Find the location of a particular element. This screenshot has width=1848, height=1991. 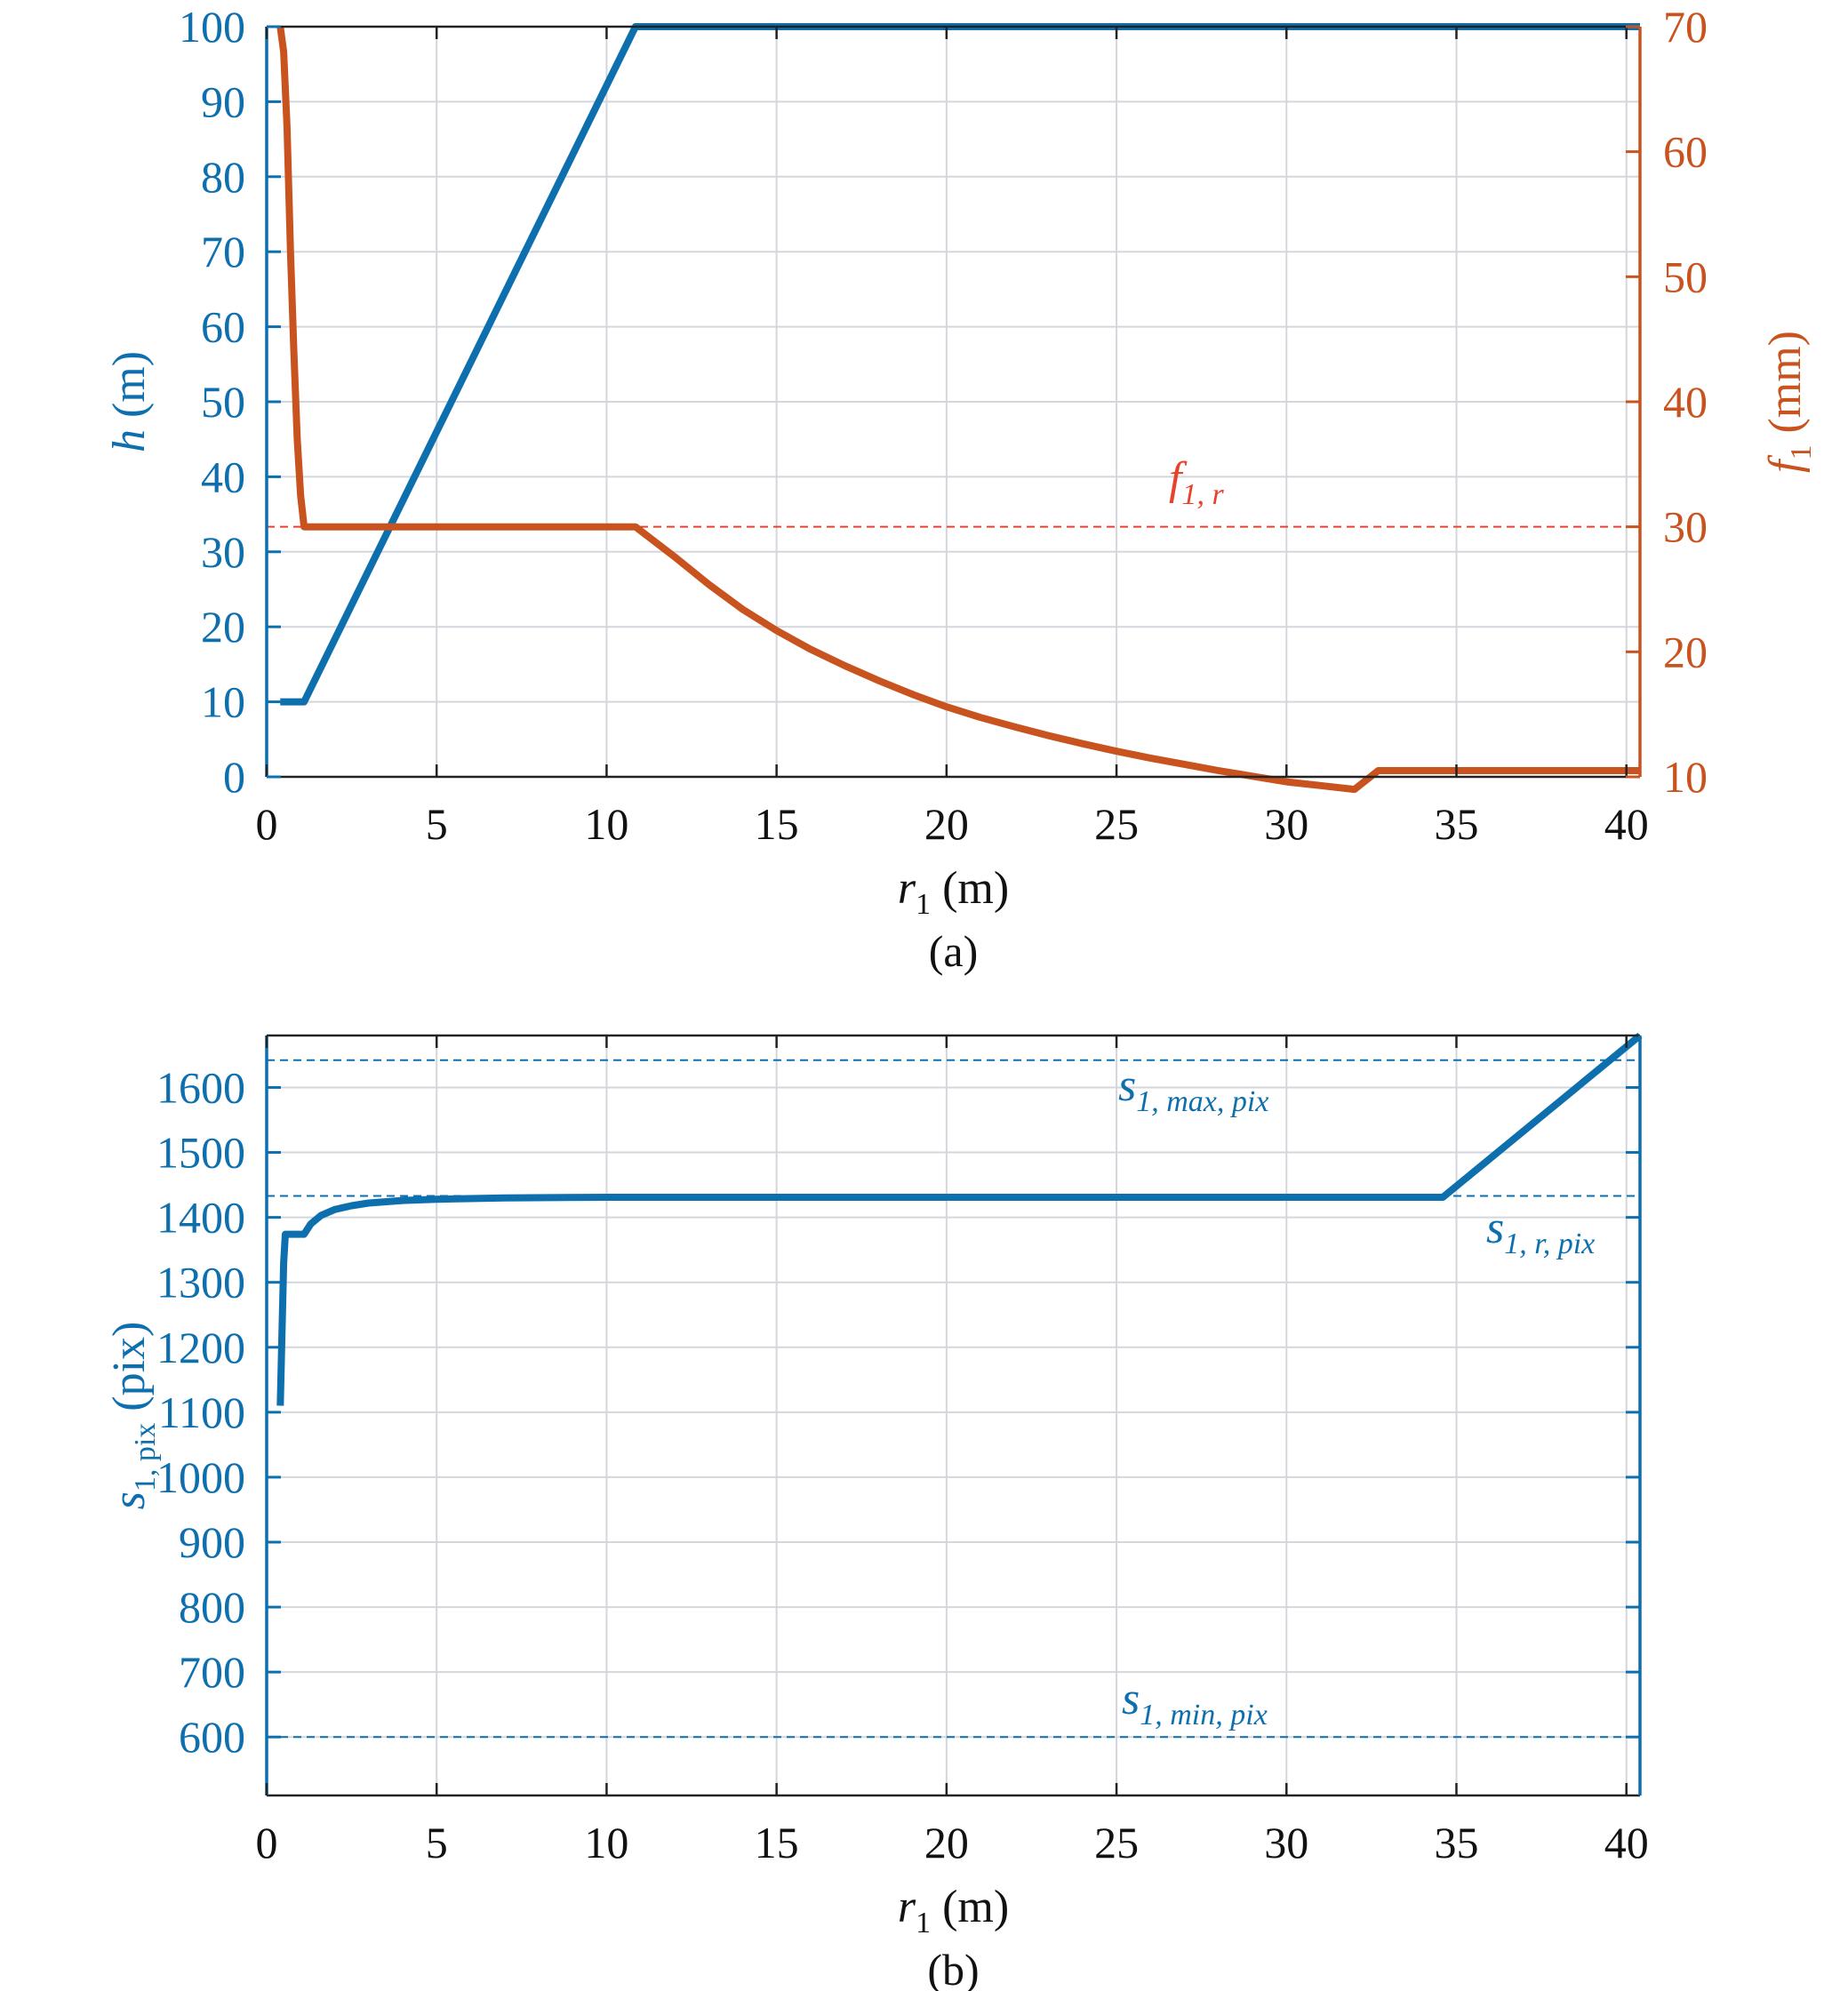

y-tick-label-left: 0 is located at coordinates (234, 777).